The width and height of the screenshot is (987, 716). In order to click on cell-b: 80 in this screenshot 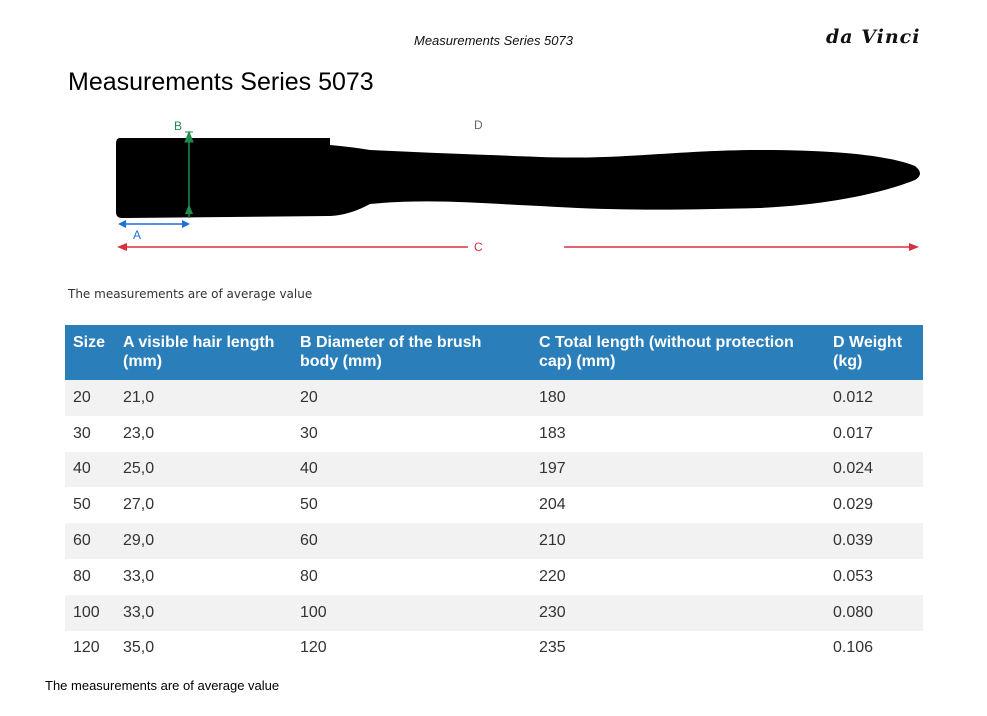, I will do `click(411, 576)`.